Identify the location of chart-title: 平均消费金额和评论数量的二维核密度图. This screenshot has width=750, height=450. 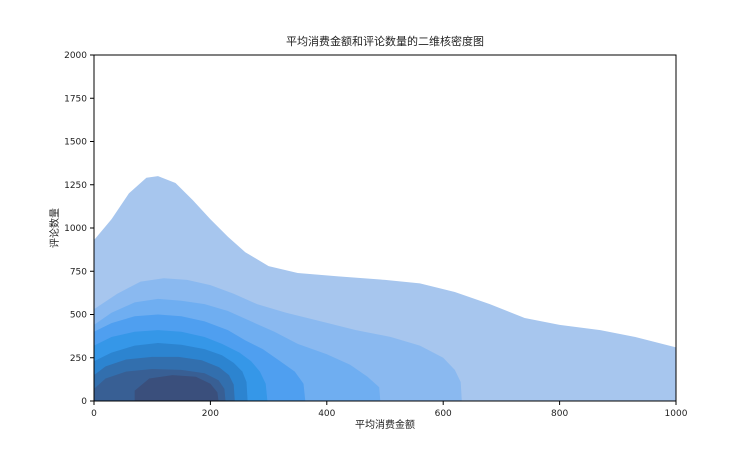
(385, 41).